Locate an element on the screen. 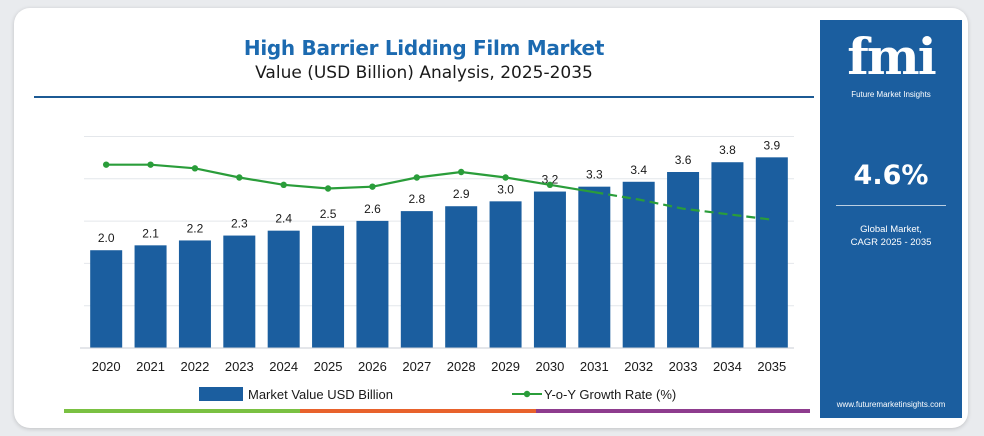 The image size is (984, 436). x-tick-label-2023: 2023 is located at coordinates (239, 366).